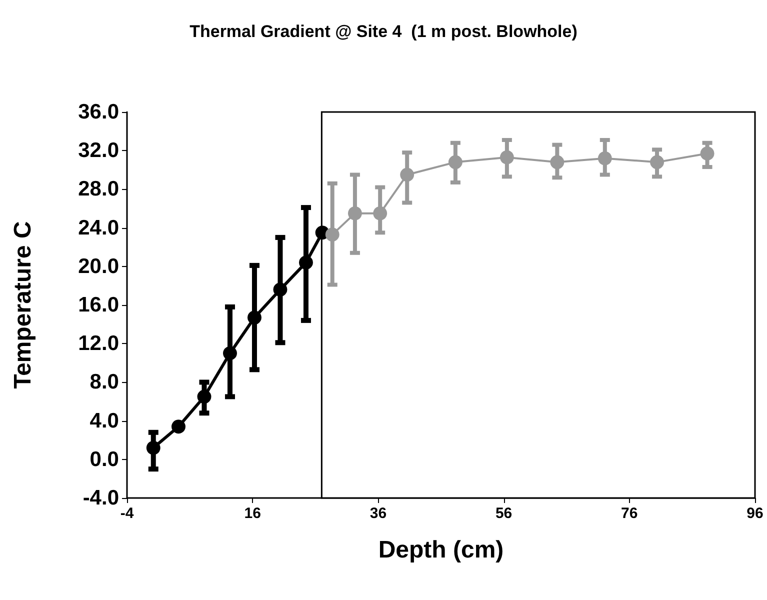  What do you see at coordinates (98, 305) in the screenshot?
I see `y-tick-label: 16.0` at bounding box center [98, 305].